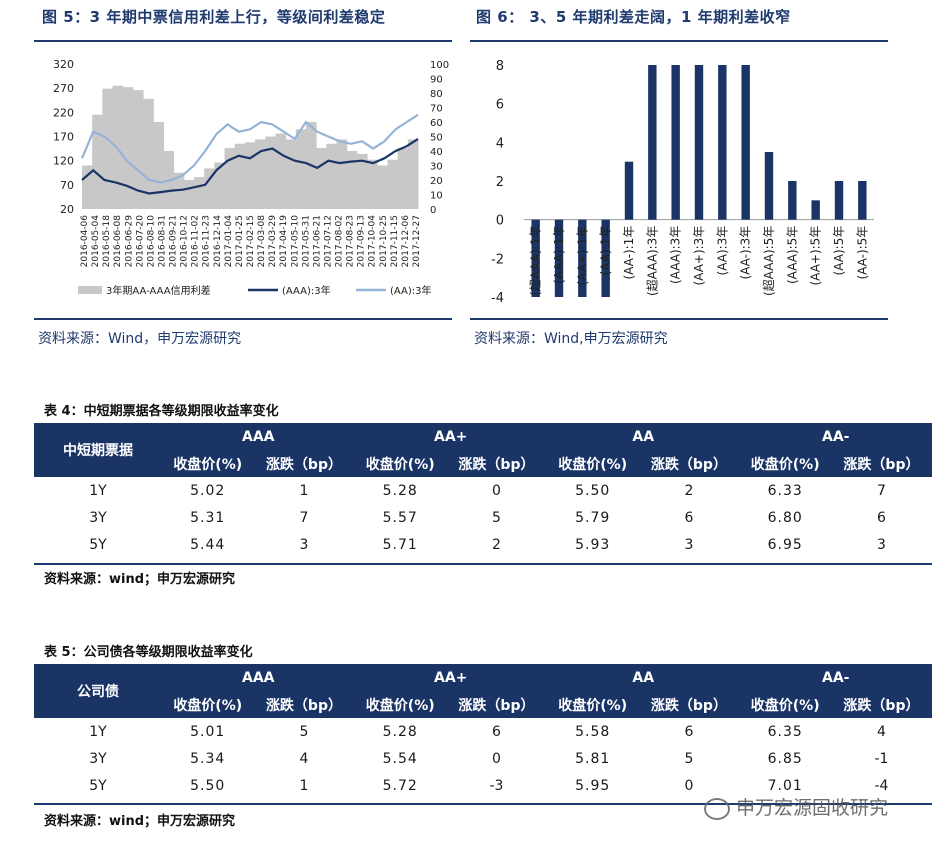 This screenshot has height=847, width=949. Describe the element at coordinates (208, 758) in the screenshot. I see `price-cell: 5.34` at that location.